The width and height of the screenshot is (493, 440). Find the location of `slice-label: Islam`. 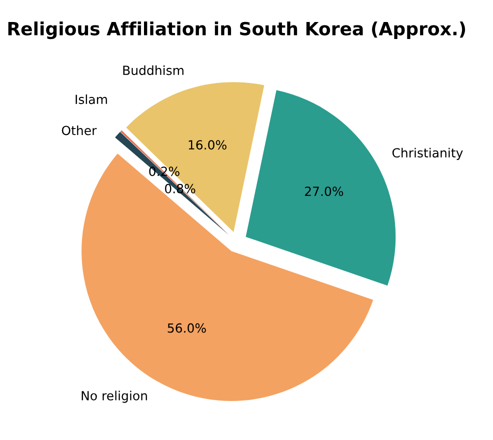

slice-label: Islam is located at coordinates (91, 99).